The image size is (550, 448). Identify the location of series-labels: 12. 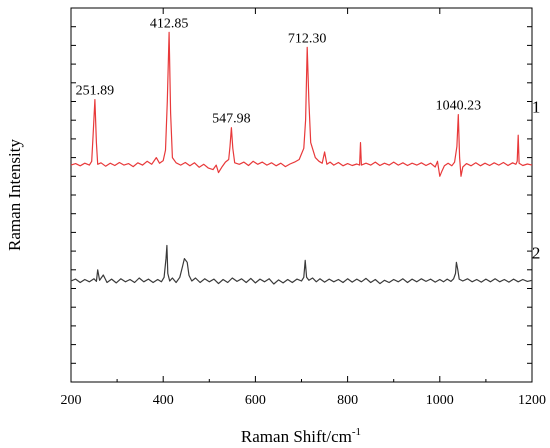
(536, 180).